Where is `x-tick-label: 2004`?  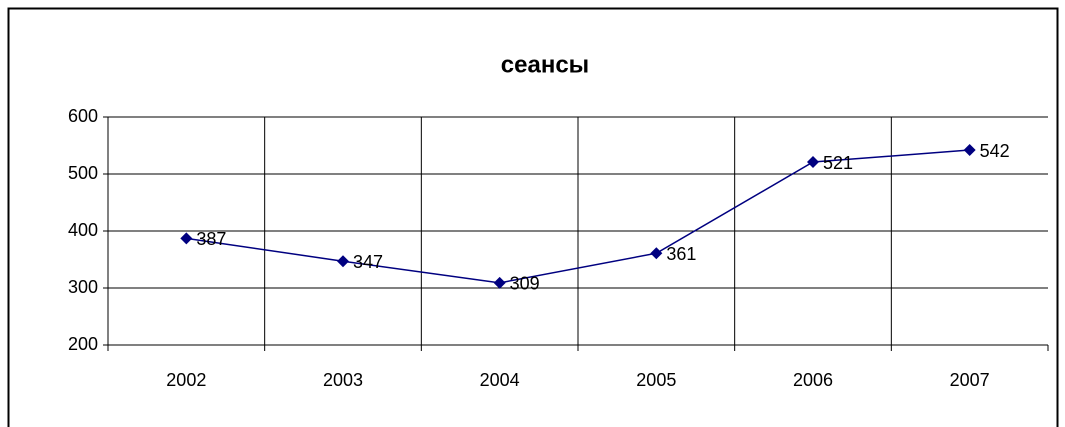 x-tick-label: 2004 is located at coordinates (500, 380).